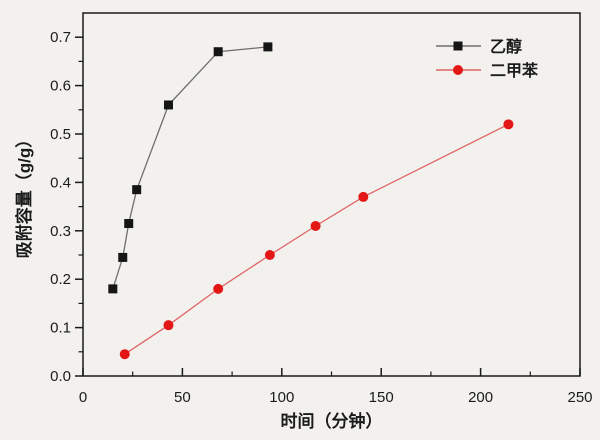 This screenshot has height=440, width=600. I want to click on x-axis-title: 时间（分钟）, so click(332, 421).